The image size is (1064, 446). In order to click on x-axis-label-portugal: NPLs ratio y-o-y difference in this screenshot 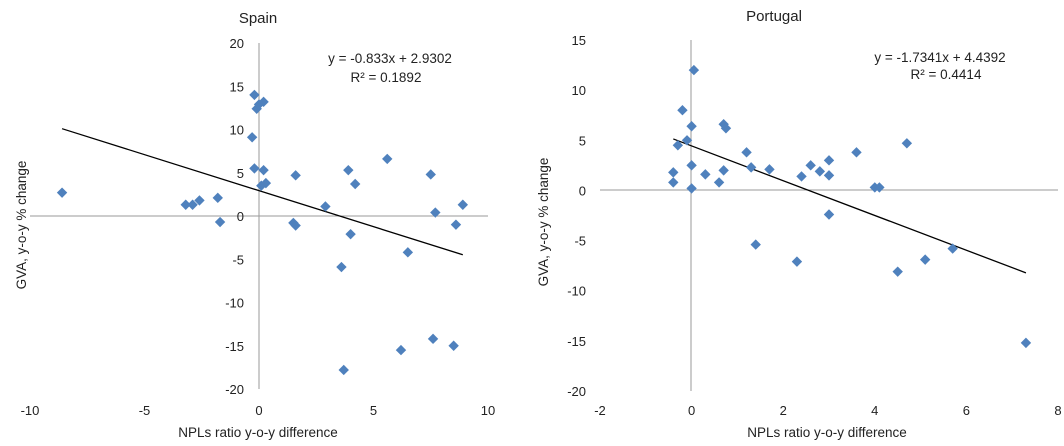, I will do `click(827, 432)`.